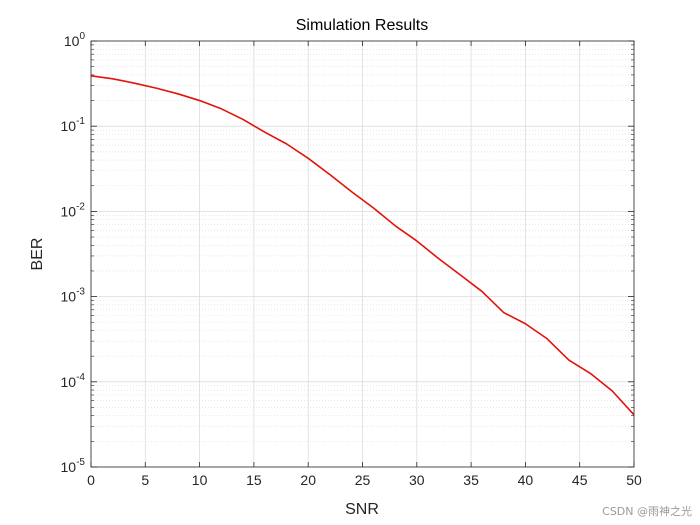 This screenshot has width=700, height=525. I want to click on x-tick-label: 45, so click(580, 480).